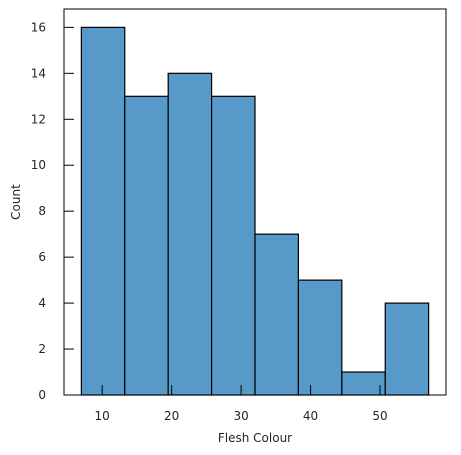 The image size is (461, 455). I want to click on y-tick-label: 16, so click(38, 27).